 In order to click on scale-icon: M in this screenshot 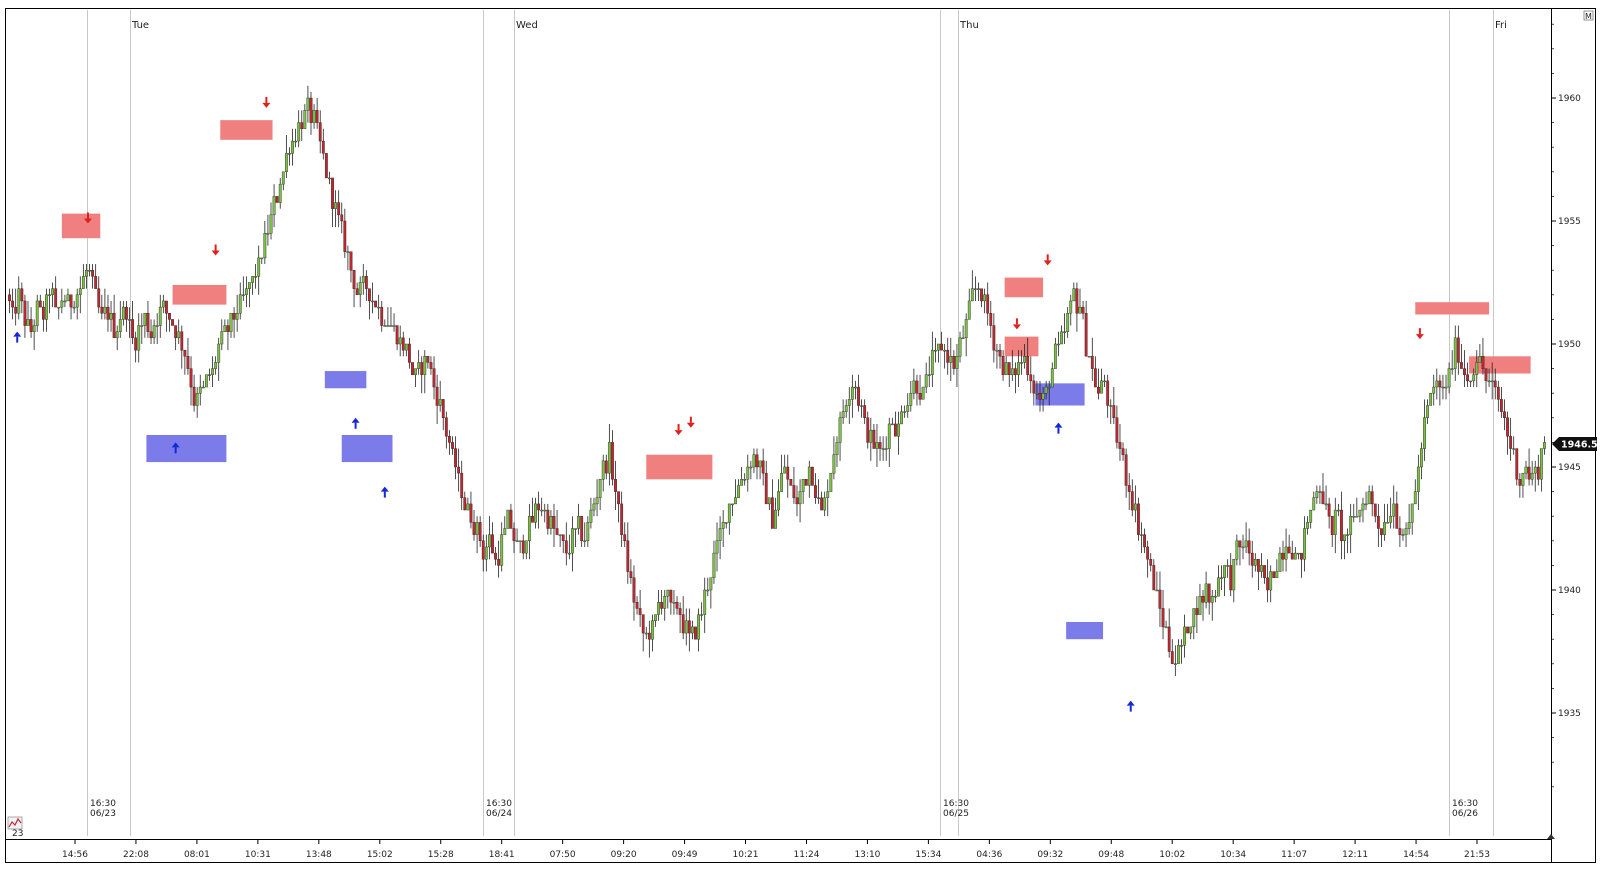, I will do `click(1588, 15)`.